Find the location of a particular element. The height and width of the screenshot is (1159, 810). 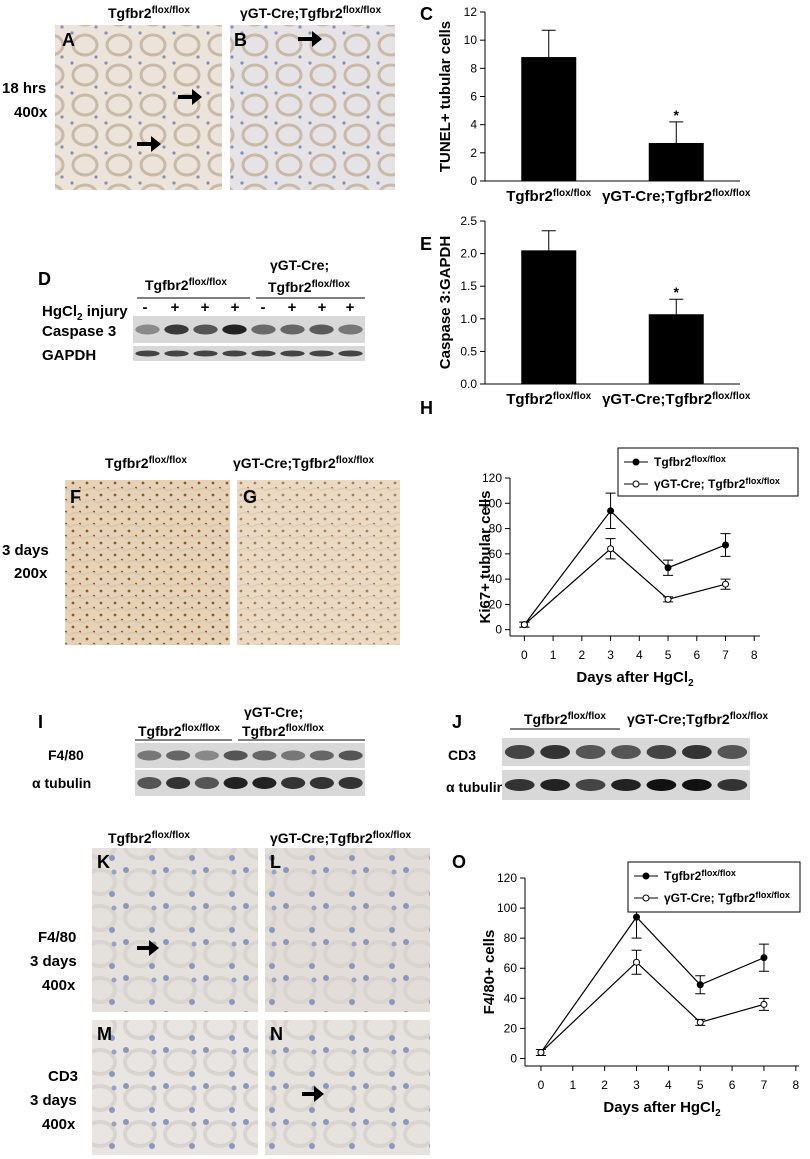

x-axis-label-sub: 2 is located at coordinates (691, 683).